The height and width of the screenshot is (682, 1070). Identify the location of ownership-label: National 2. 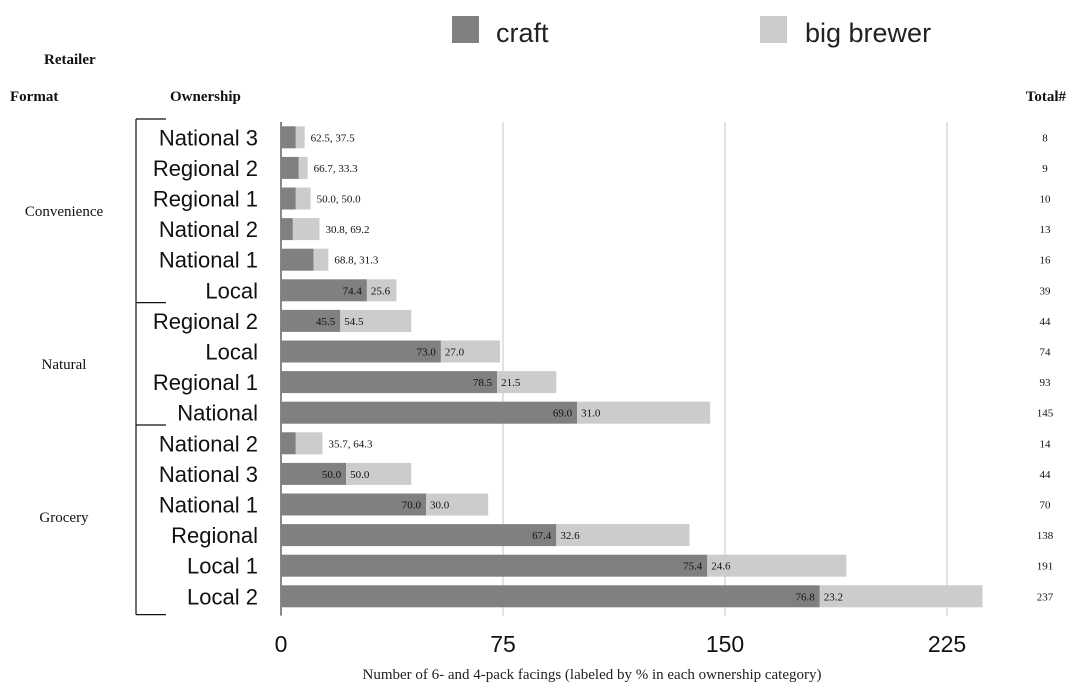
(208, 443).